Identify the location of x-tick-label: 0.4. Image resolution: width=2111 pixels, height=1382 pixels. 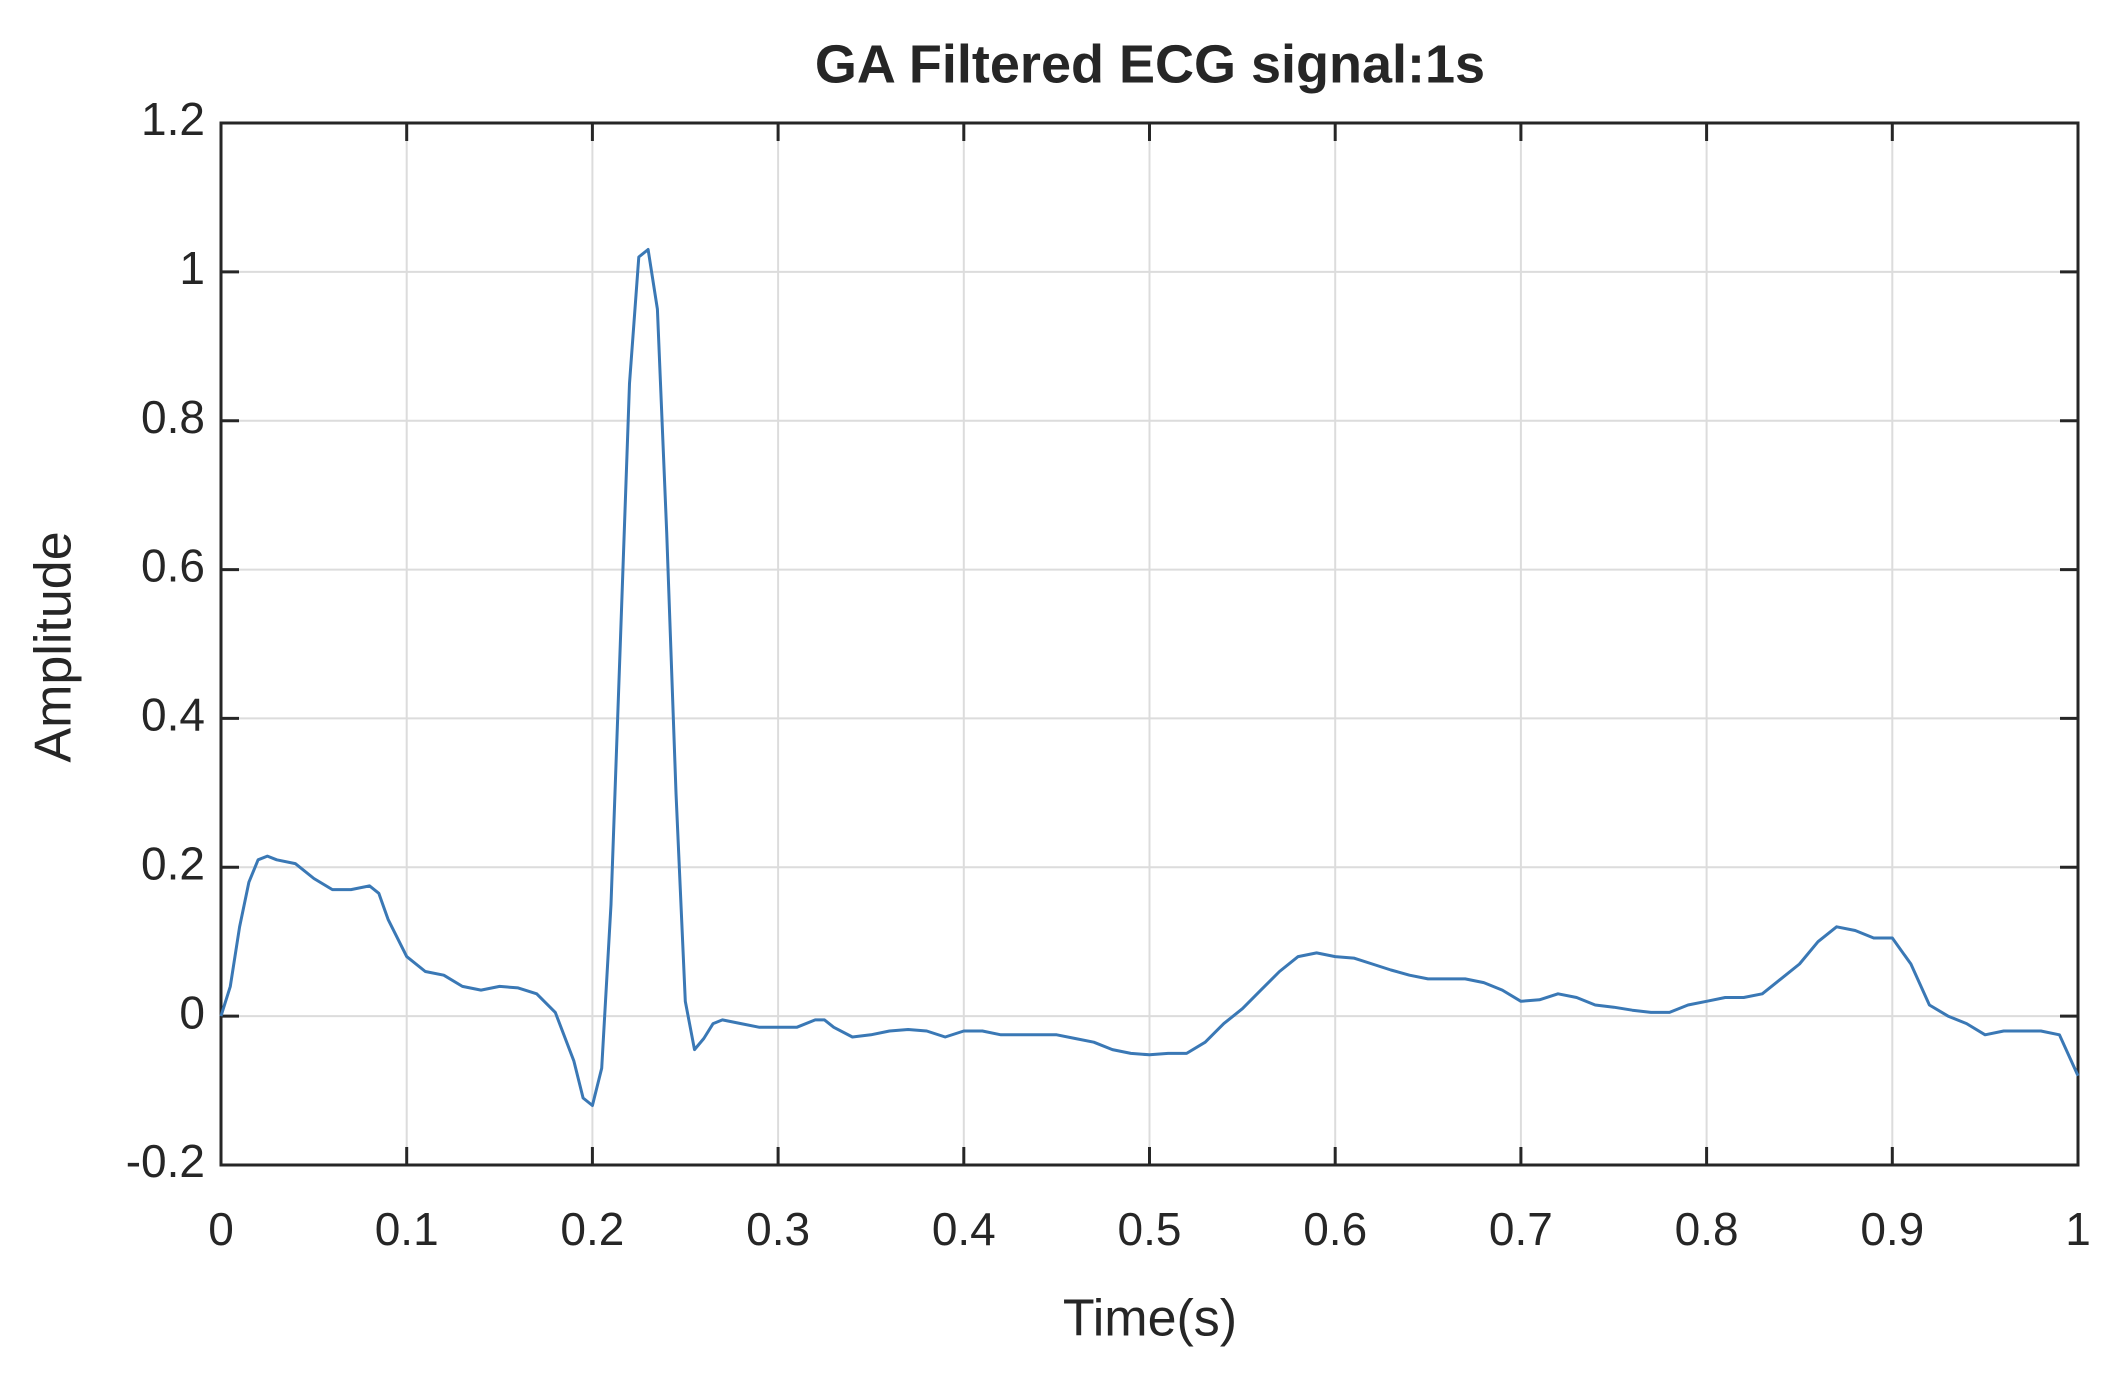
(964, 1229).